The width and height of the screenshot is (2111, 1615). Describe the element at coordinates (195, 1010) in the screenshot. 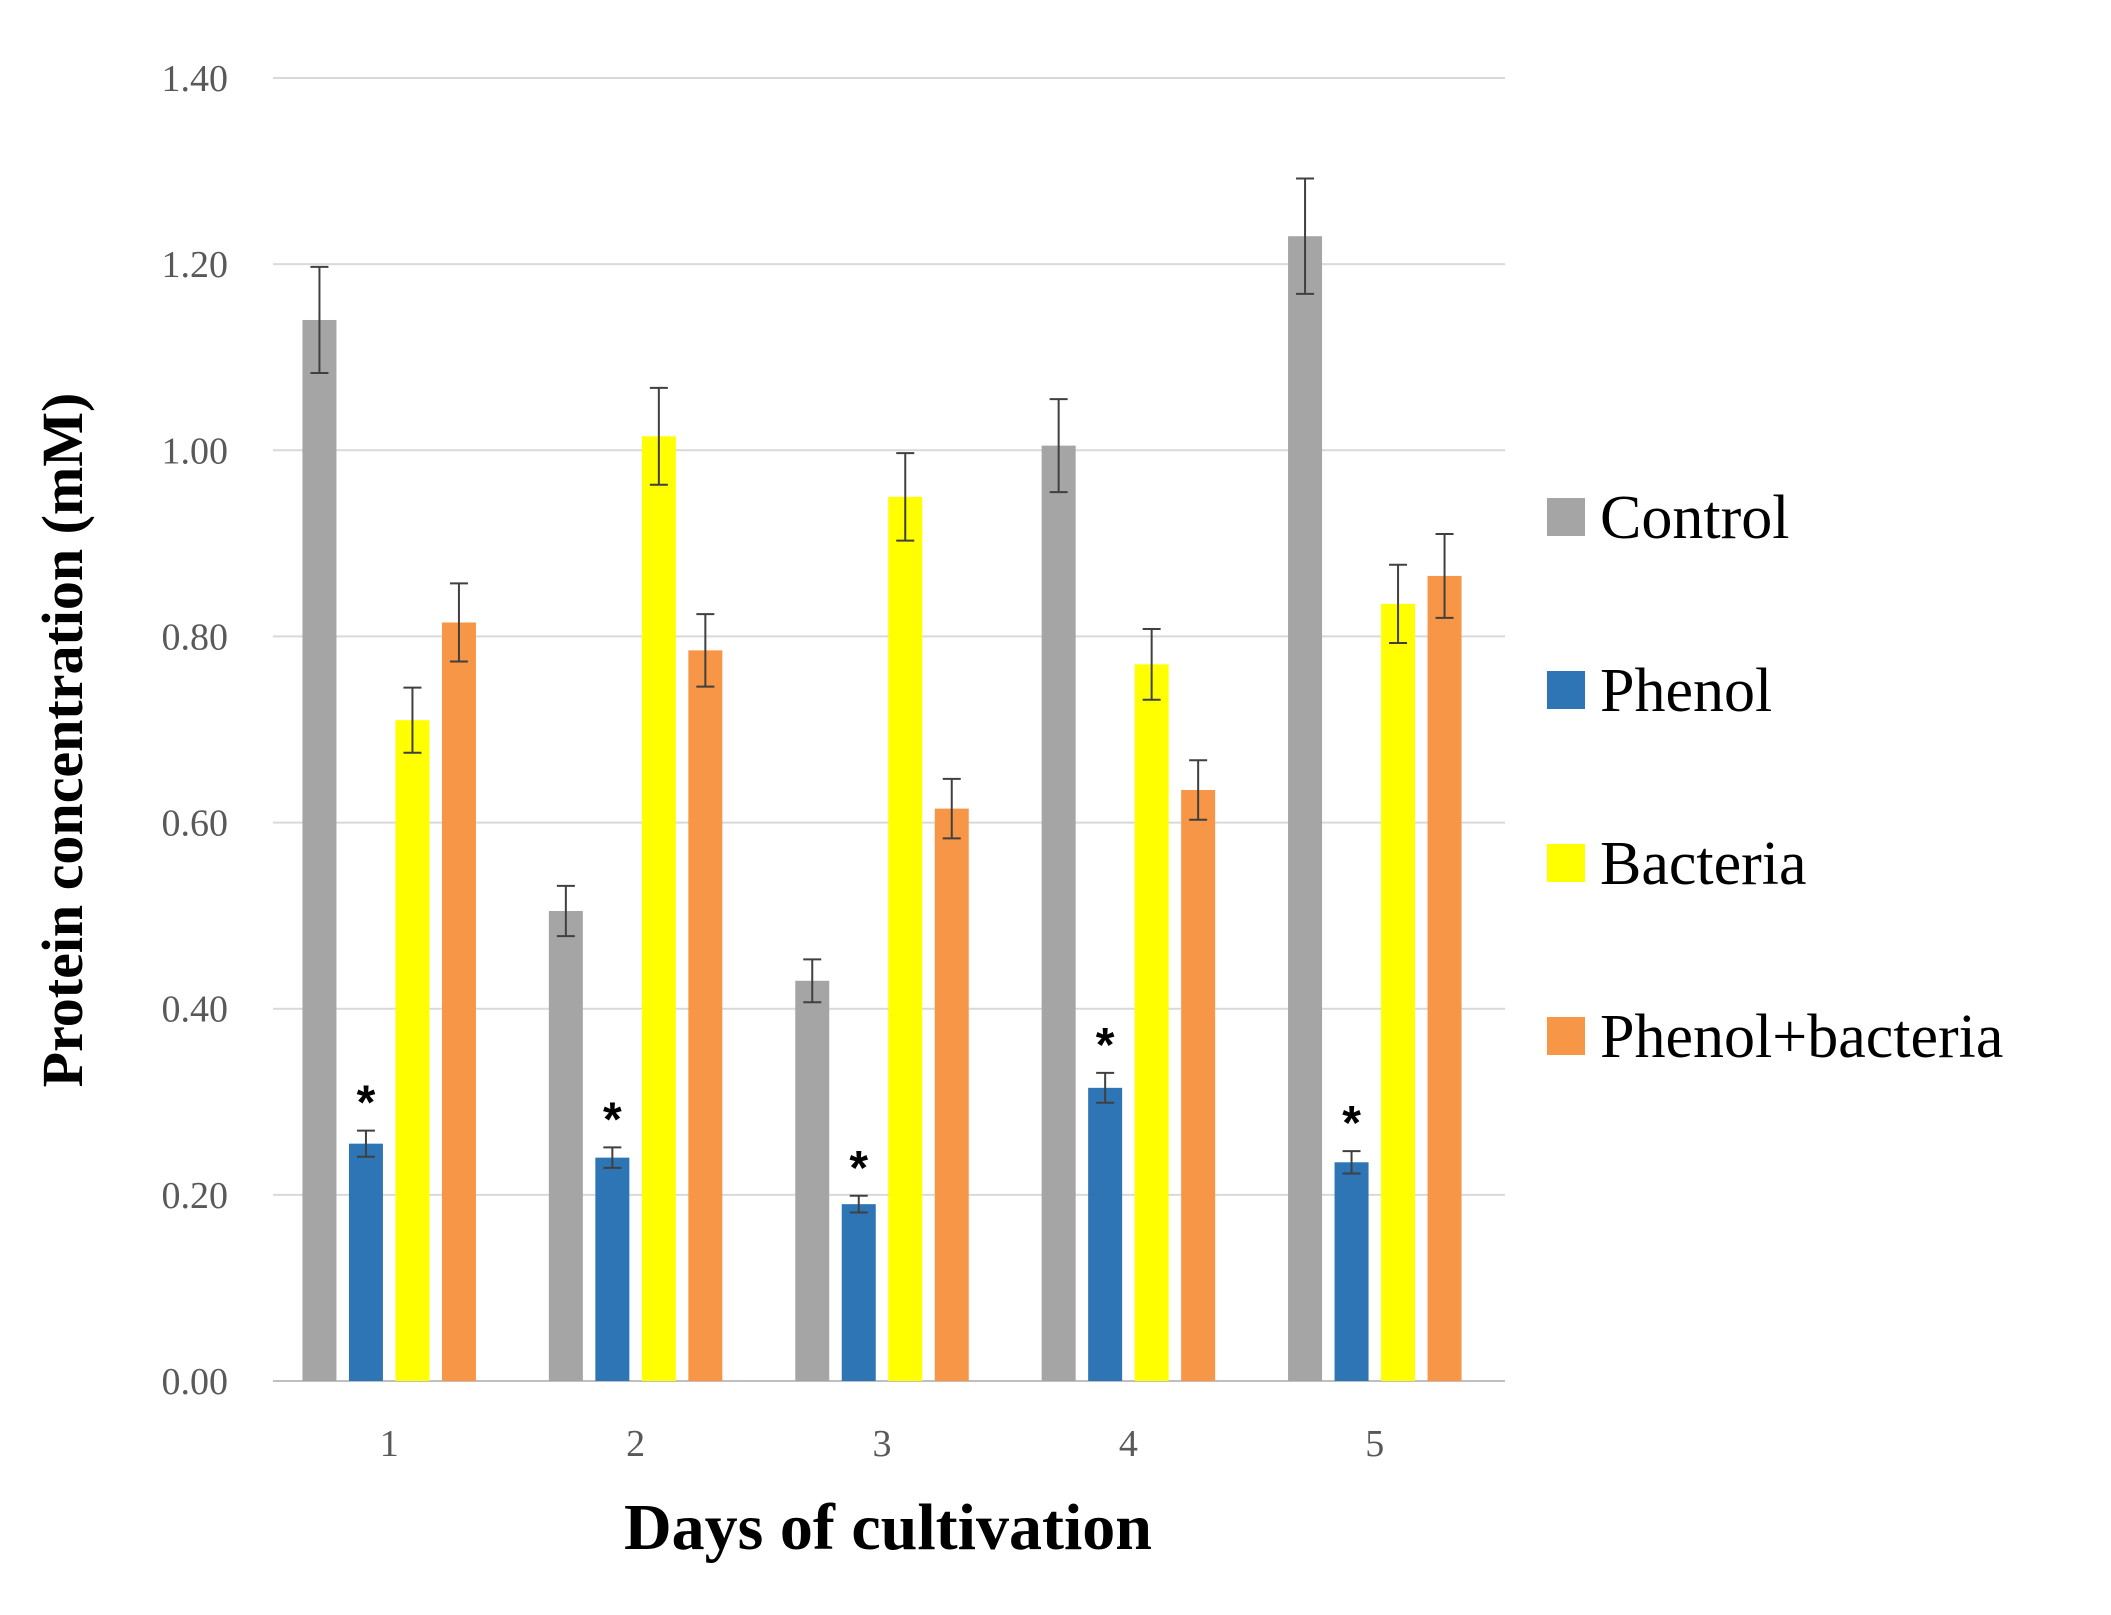

I see `y-tick-label: 0.40` at that location.